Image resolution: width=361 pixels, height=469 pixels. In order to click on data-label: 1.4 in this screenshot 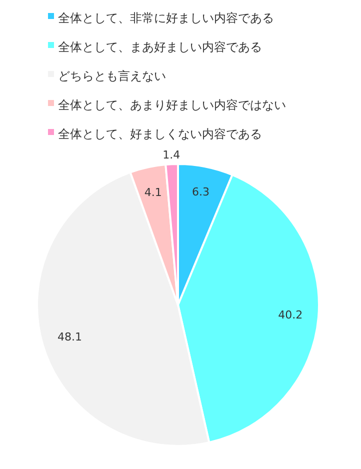, I will do `click(171, 155)`.